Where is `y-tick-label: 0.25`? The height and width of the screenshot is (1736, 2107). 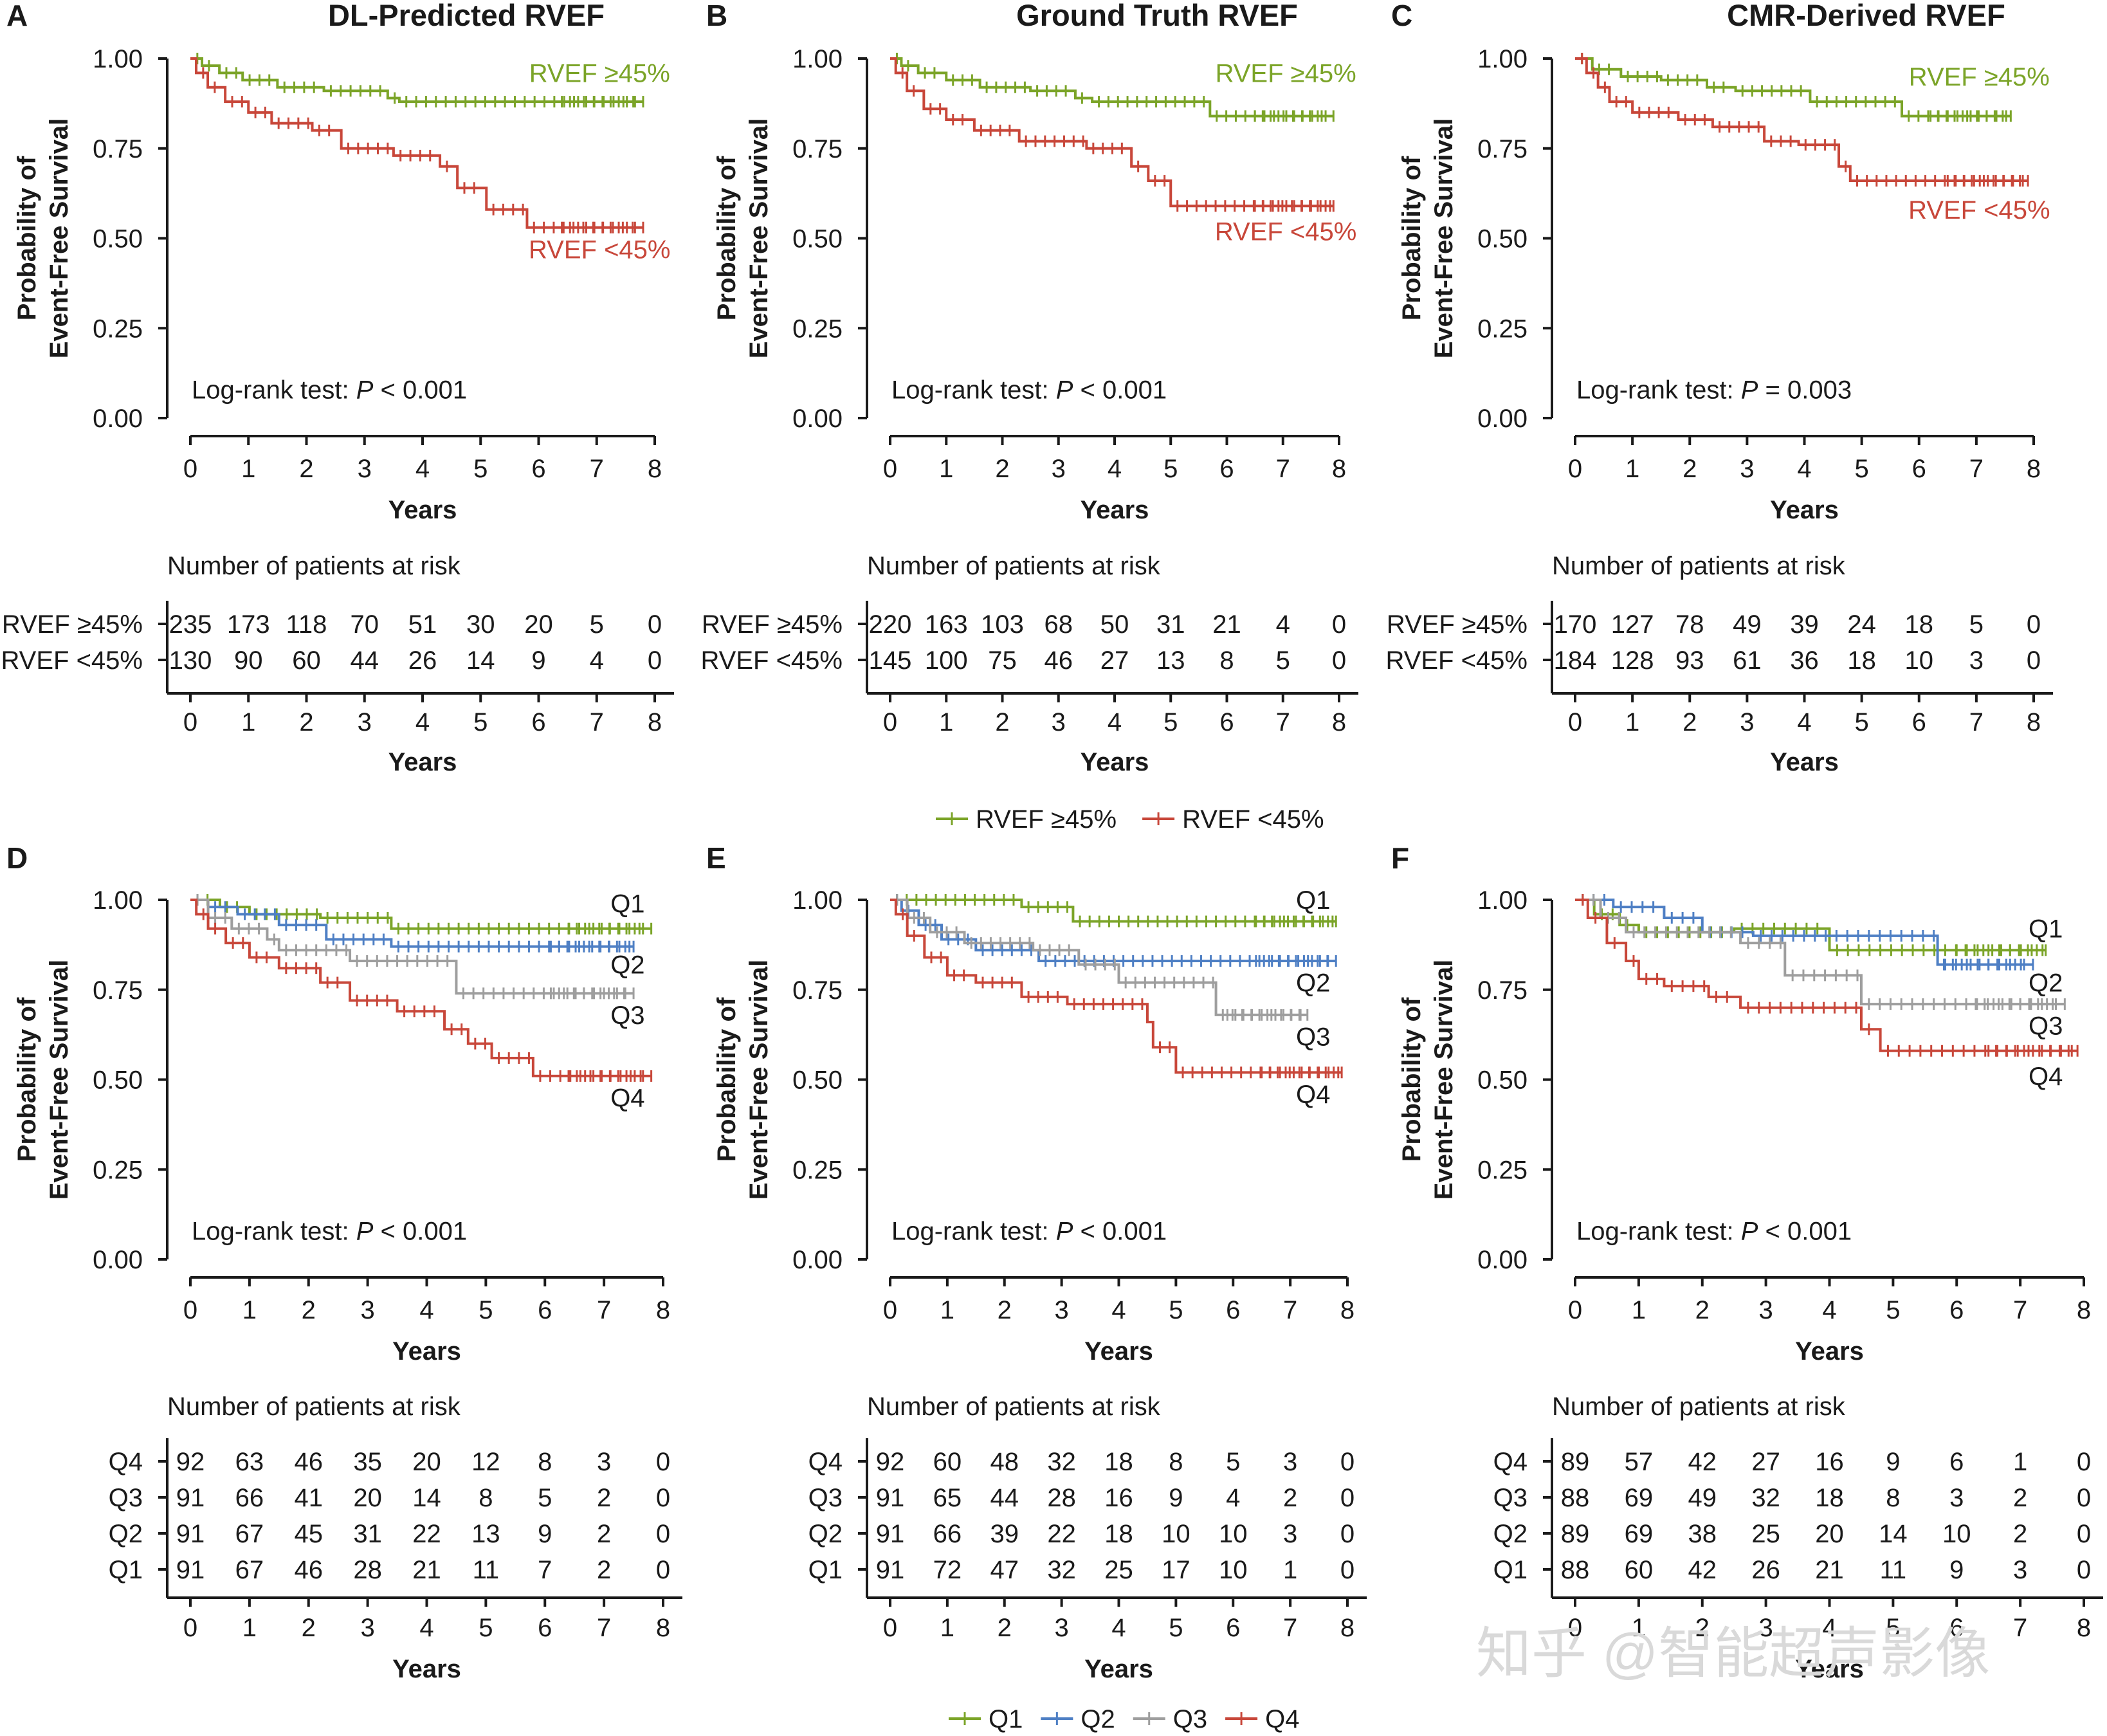 y-tick-label: 0.25 is located at coordinates (817, 1170).